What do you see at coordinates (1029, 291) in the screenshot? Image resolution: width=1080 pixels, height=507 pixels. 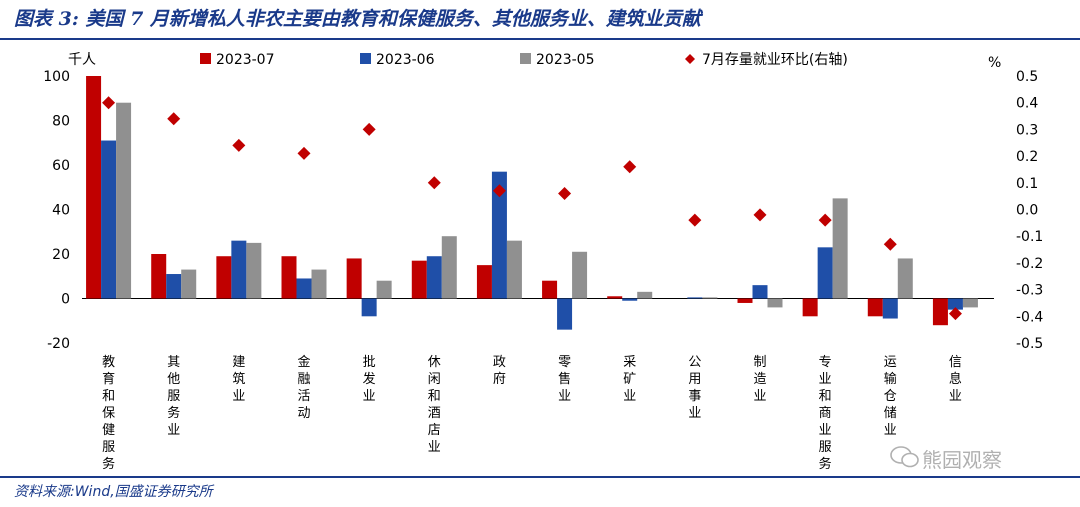 I see `y2-tick-label: -0.3` at bounding box center [1029, 291].